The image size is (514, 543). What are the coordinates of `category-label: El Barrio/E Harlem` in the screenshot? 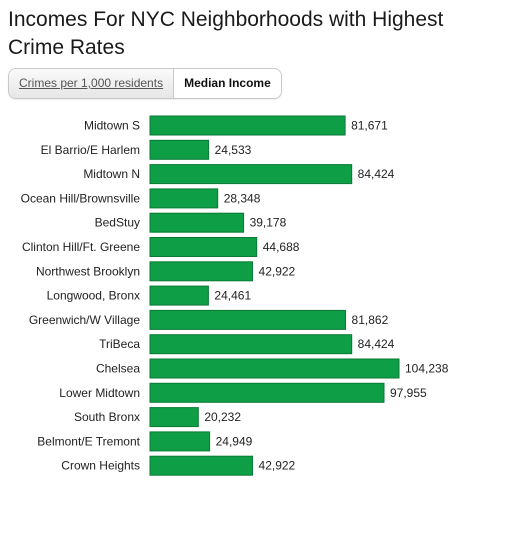 It's located at (90, 150).